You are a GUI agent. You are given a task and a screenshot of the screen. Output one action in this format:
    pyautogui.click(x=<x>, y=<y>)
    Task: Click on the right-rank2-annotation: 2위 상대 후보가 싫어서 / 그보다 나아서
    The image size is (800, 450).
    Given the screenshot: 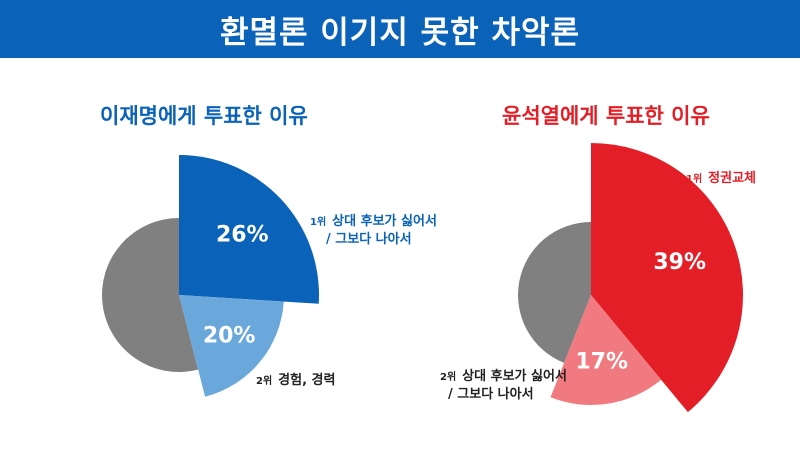 What is the action you would take?
    pyautogui.click(x=503, y=385)
    